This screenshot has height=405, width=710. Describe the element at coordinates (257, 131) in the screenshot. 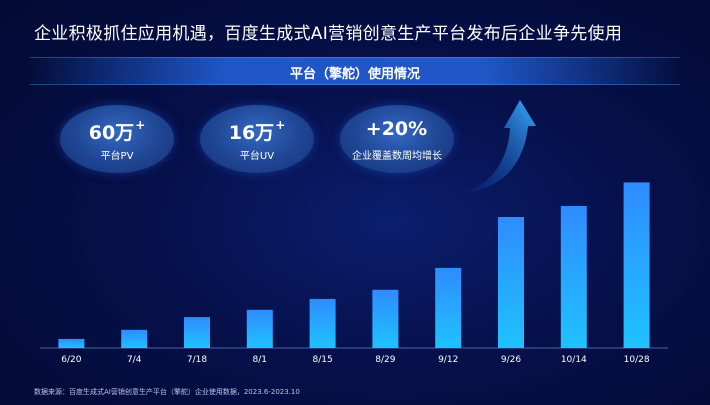

I see `kpi-value: 16万+` at that location.